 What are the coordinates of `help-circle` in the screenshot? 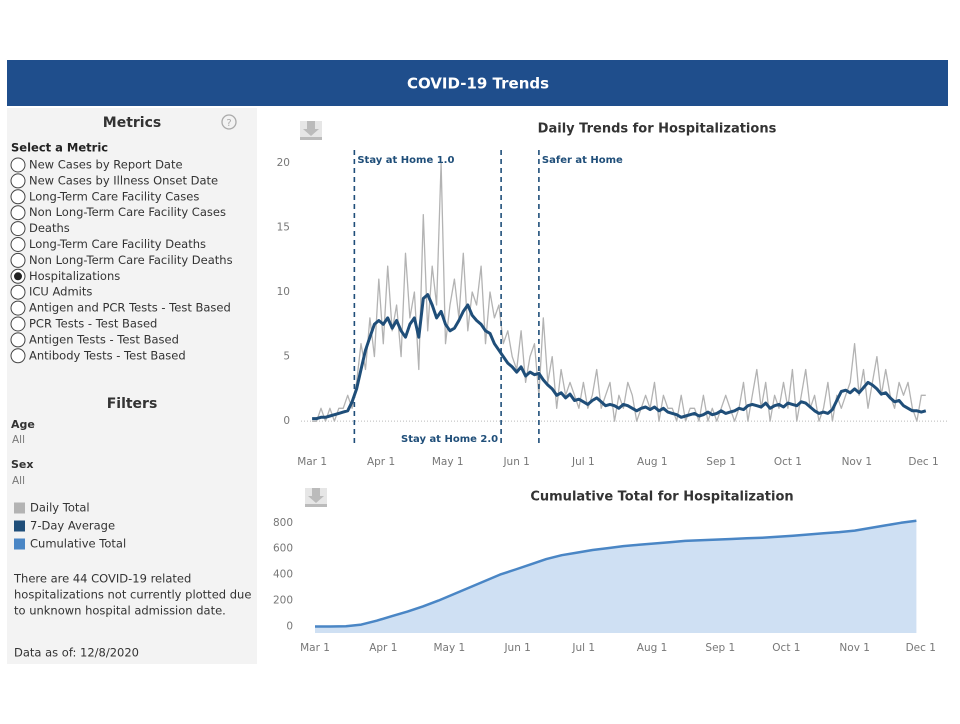 It's located at (229, 122).